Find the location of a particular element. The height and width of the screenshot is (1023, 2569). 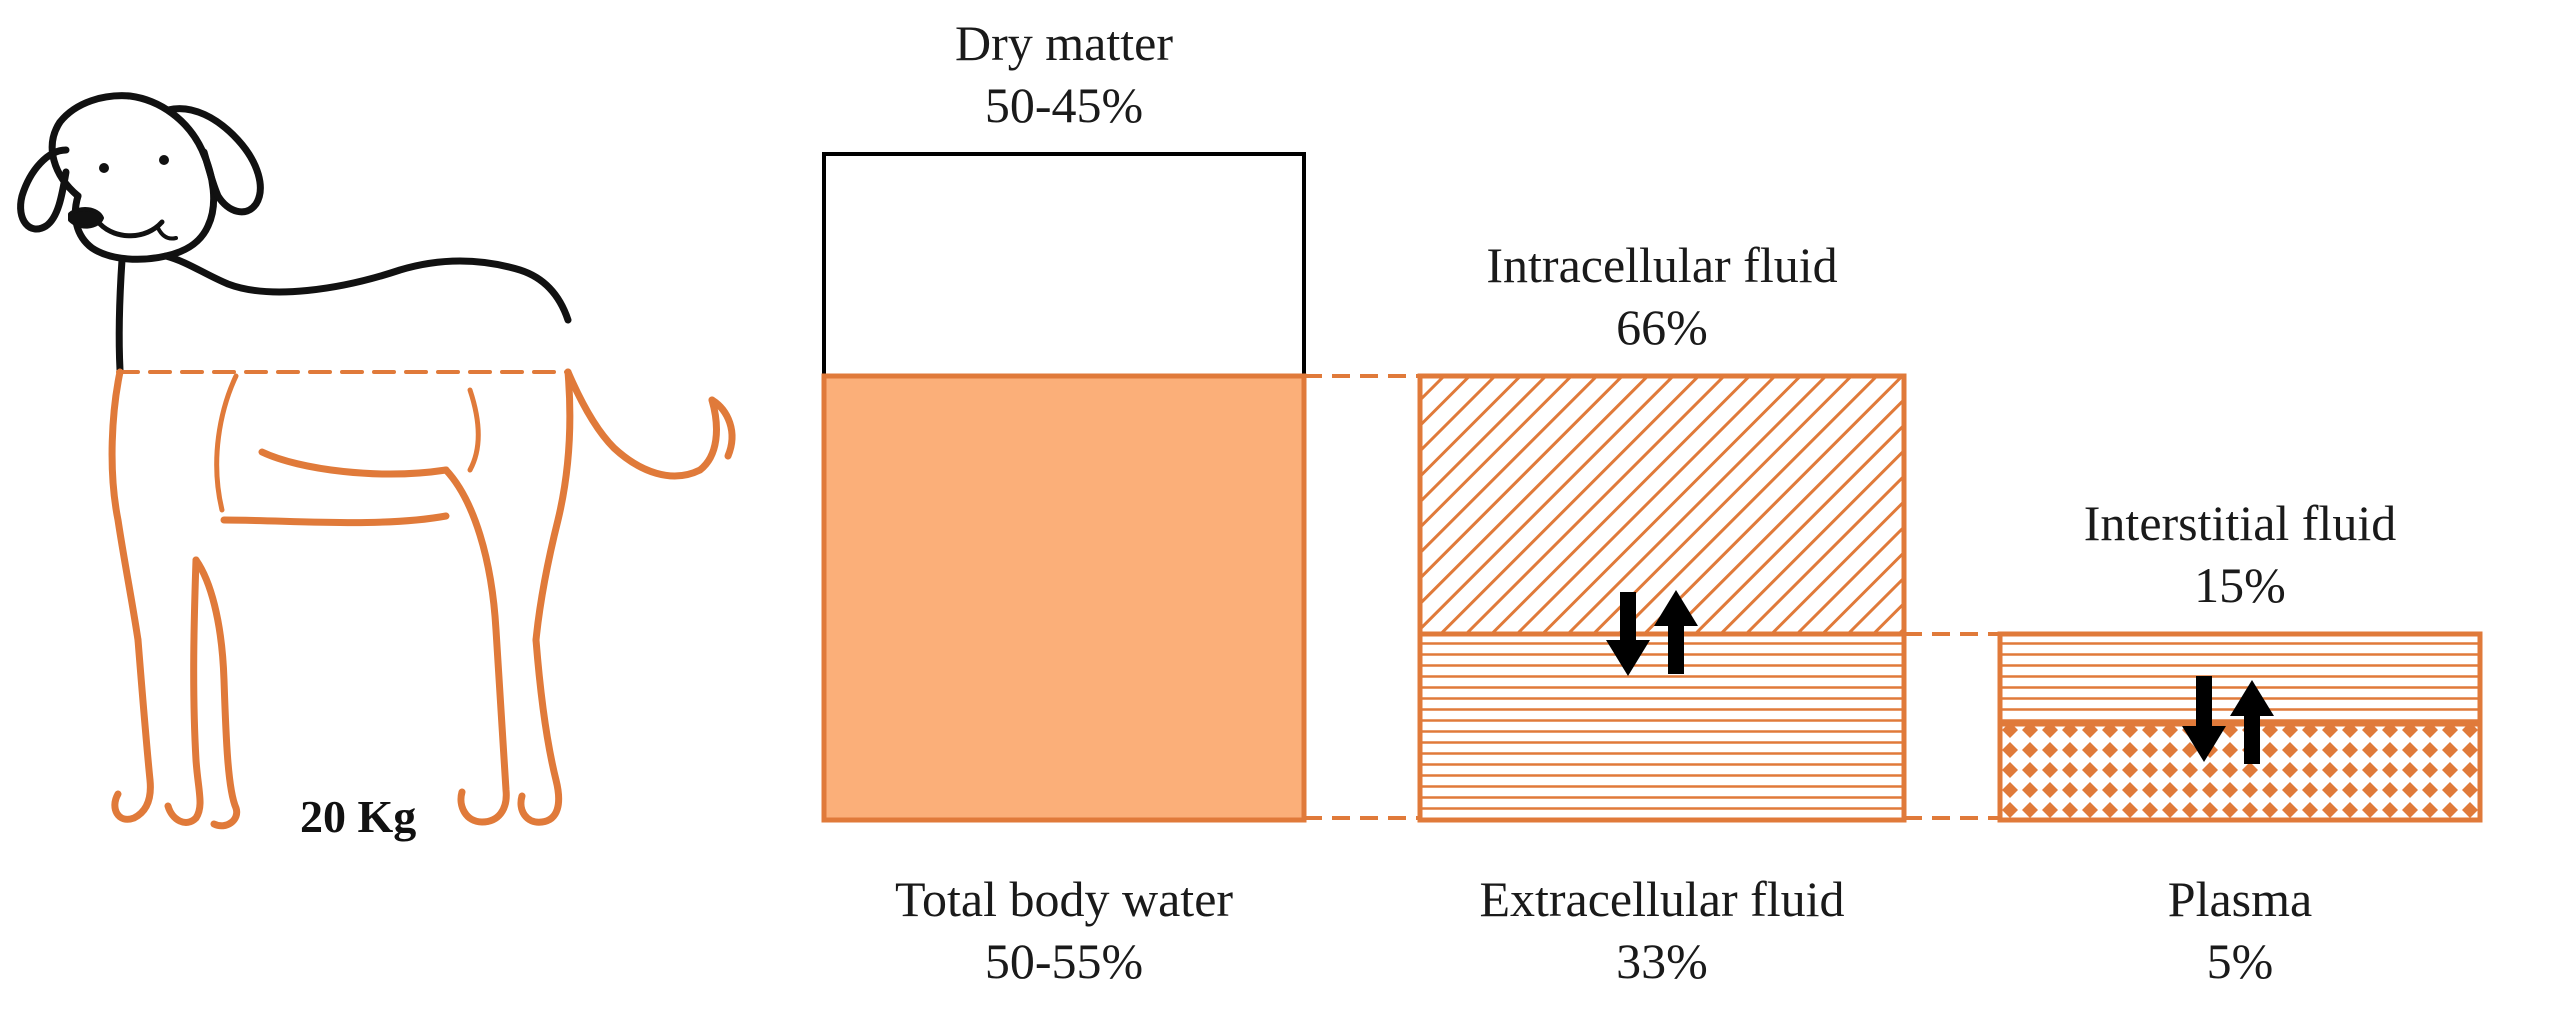

dry-matter-label: Dry matter 50-45% is located at coordinates (1064, 74).